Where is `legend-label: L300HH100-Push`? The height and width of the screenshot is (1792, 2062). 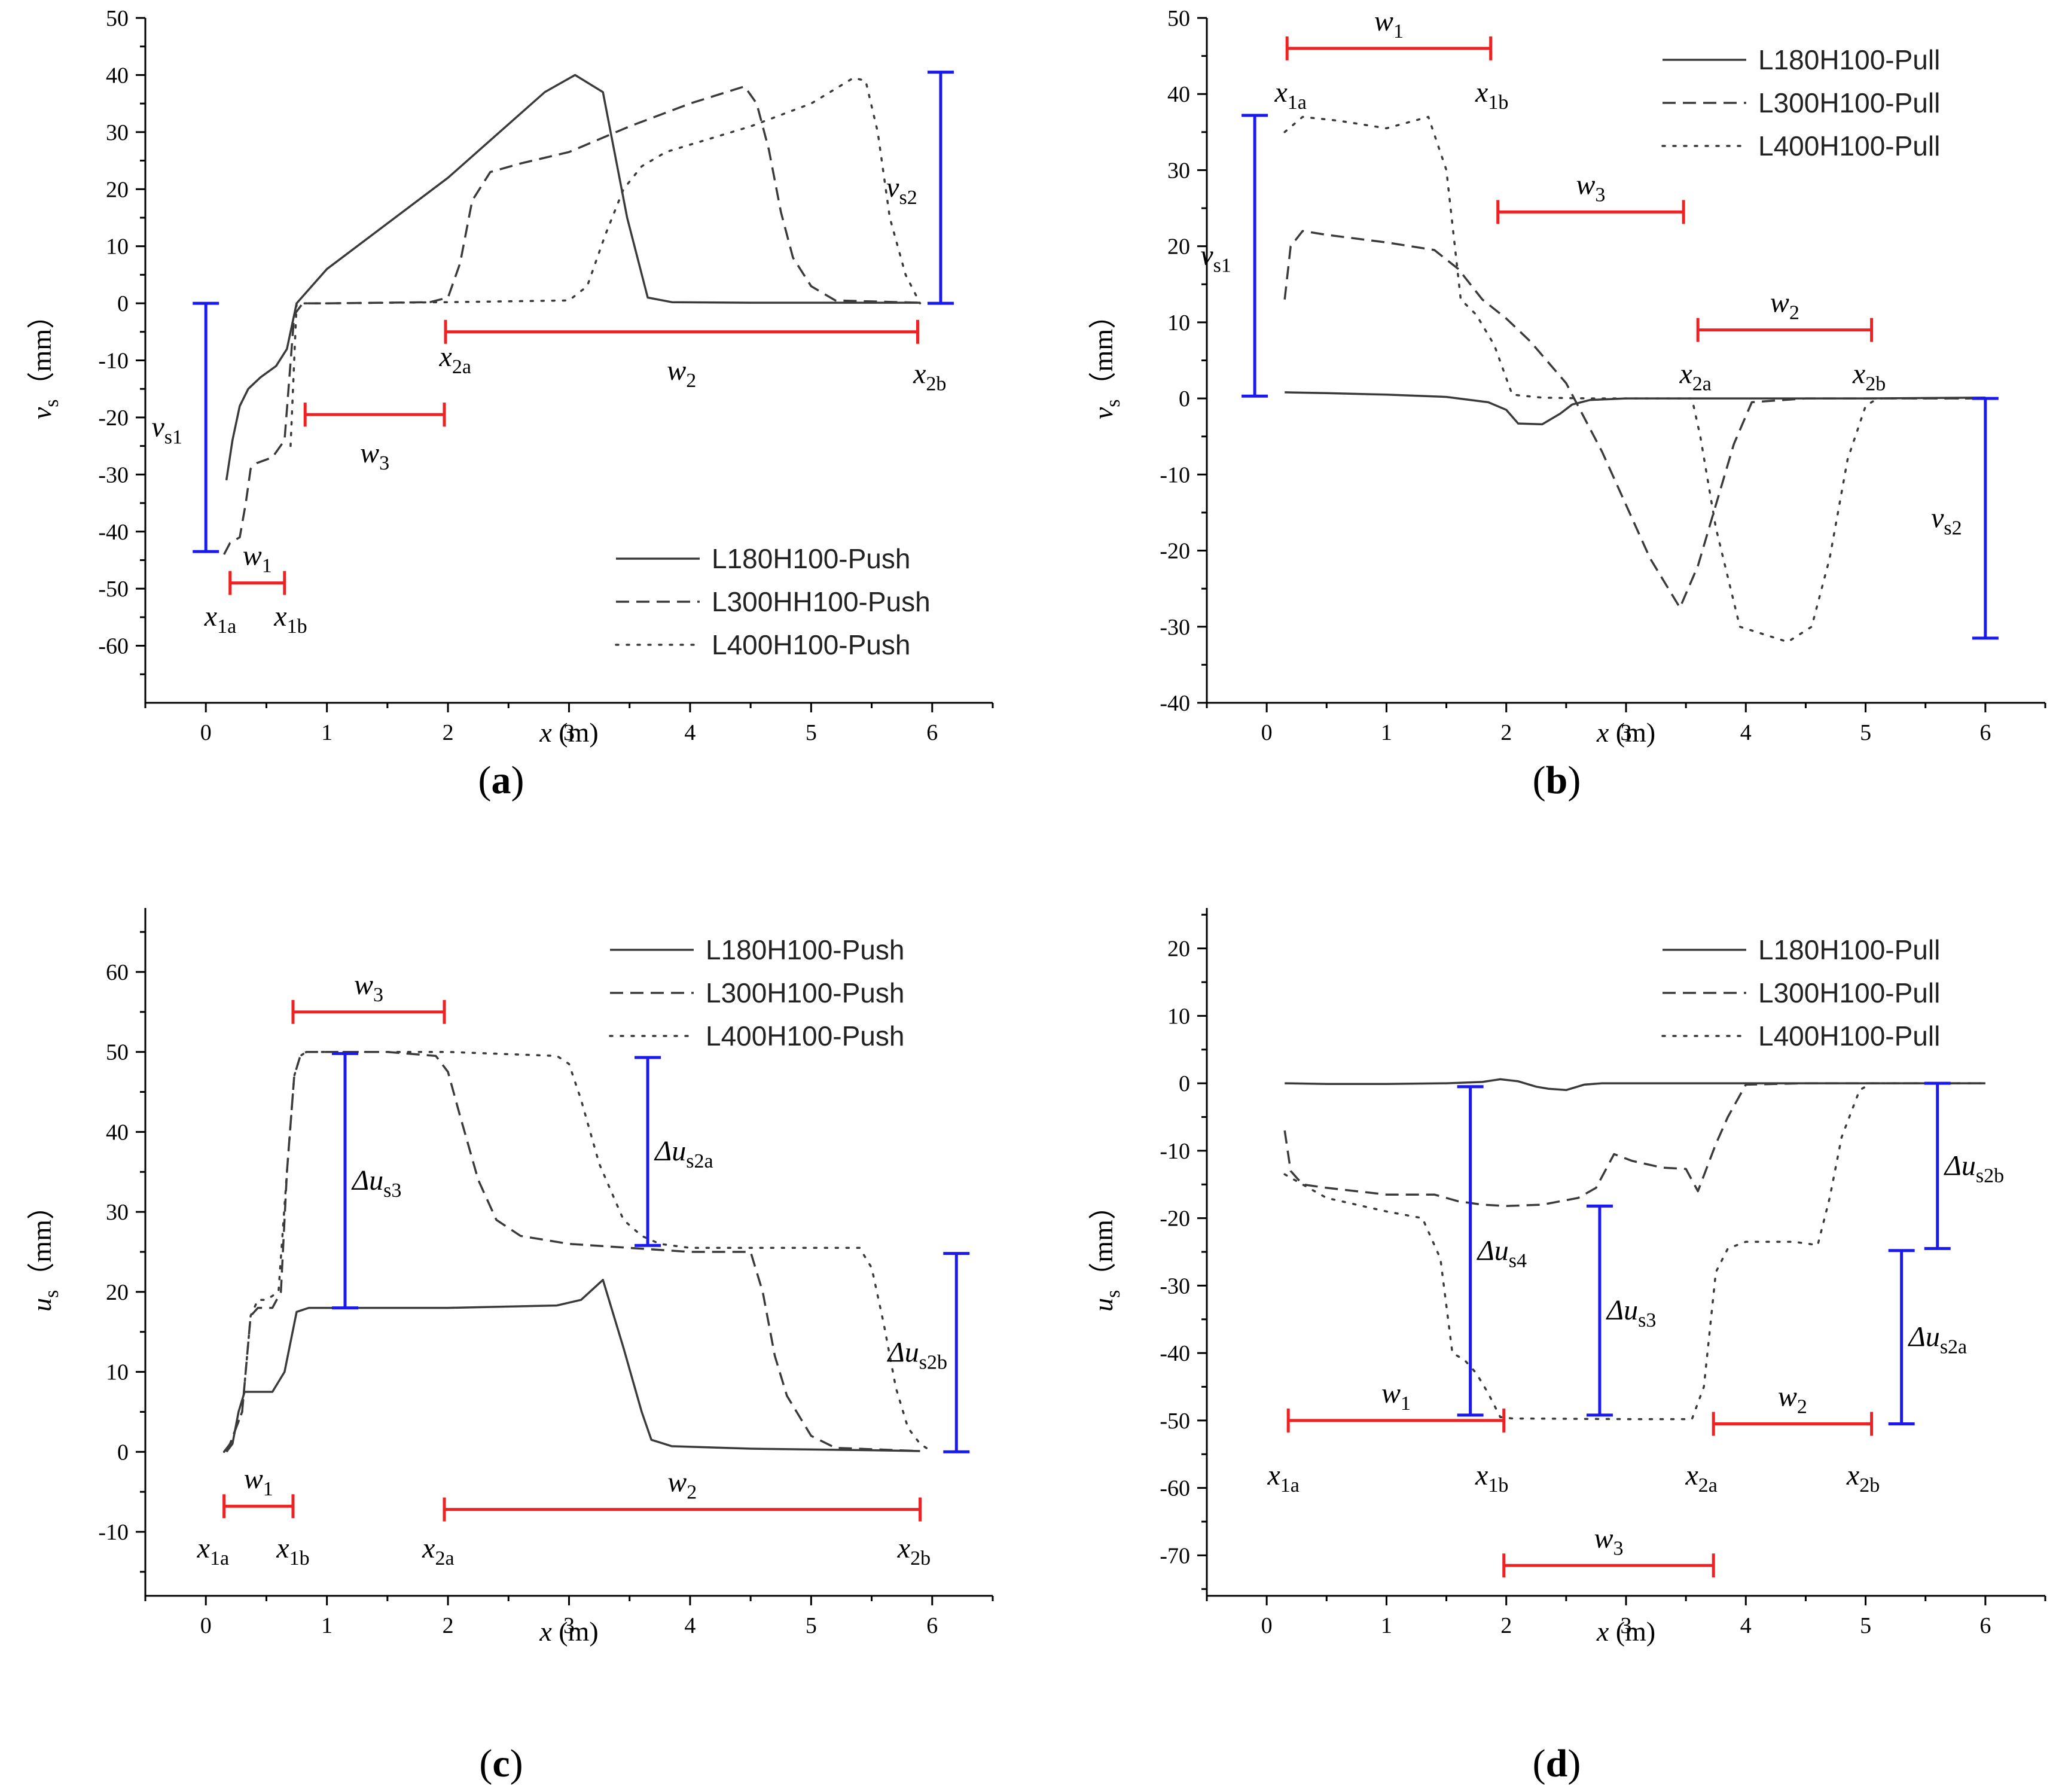 legend-label: L300HH100-Push is located at coordinates (821, 601).